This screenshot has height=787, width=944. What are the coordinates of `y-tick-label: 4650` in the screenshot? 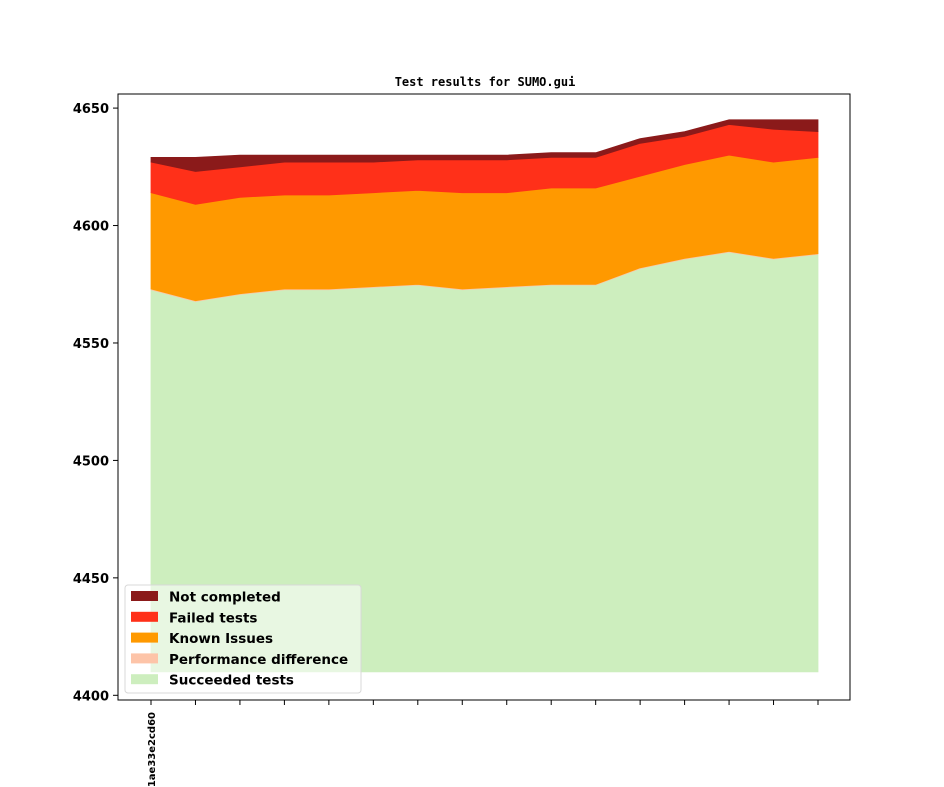 It's located at (91, 109).